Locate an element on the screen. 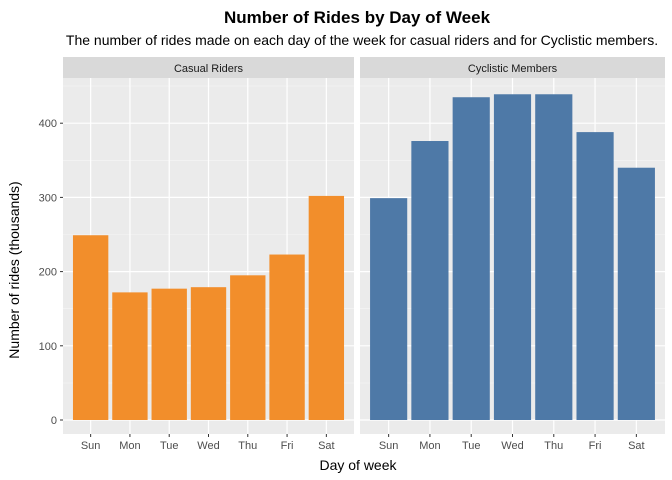 The width and height of the screenshot is (672, 480). bar-cyclistic-members-sat is located at coordinates (636, 293).